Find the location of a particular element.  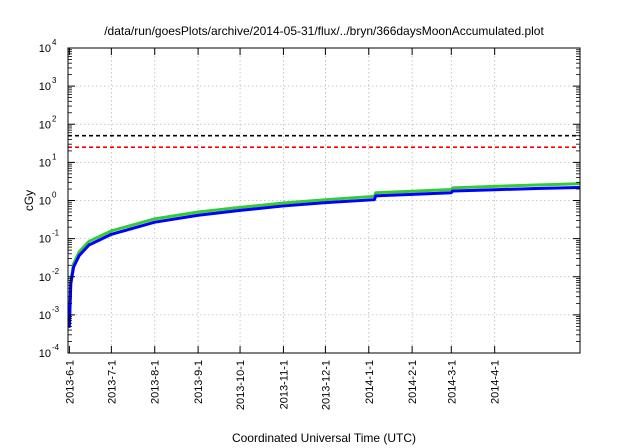

y-tick-label: 10⁰ is located at coordinates (48, 199).